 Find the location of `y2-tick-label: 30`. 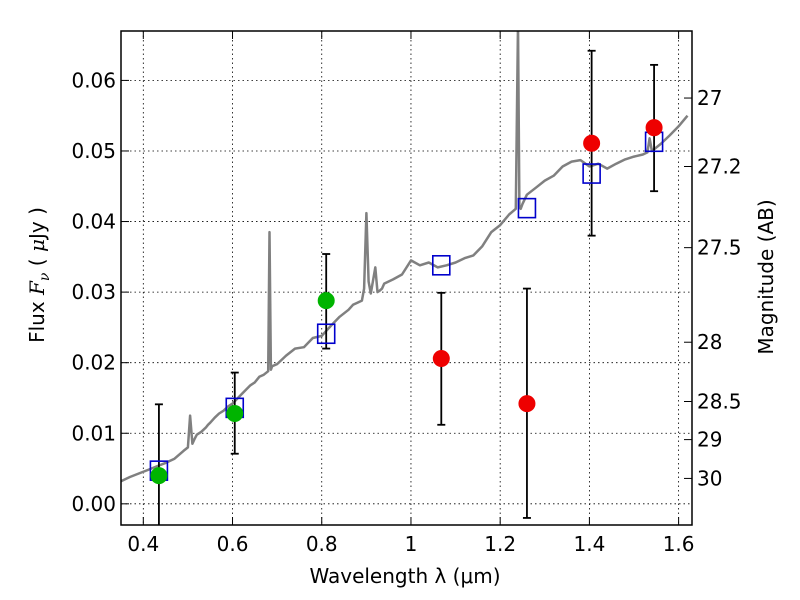

y2-tick-label: 30 is located at coordinates (709, 478).